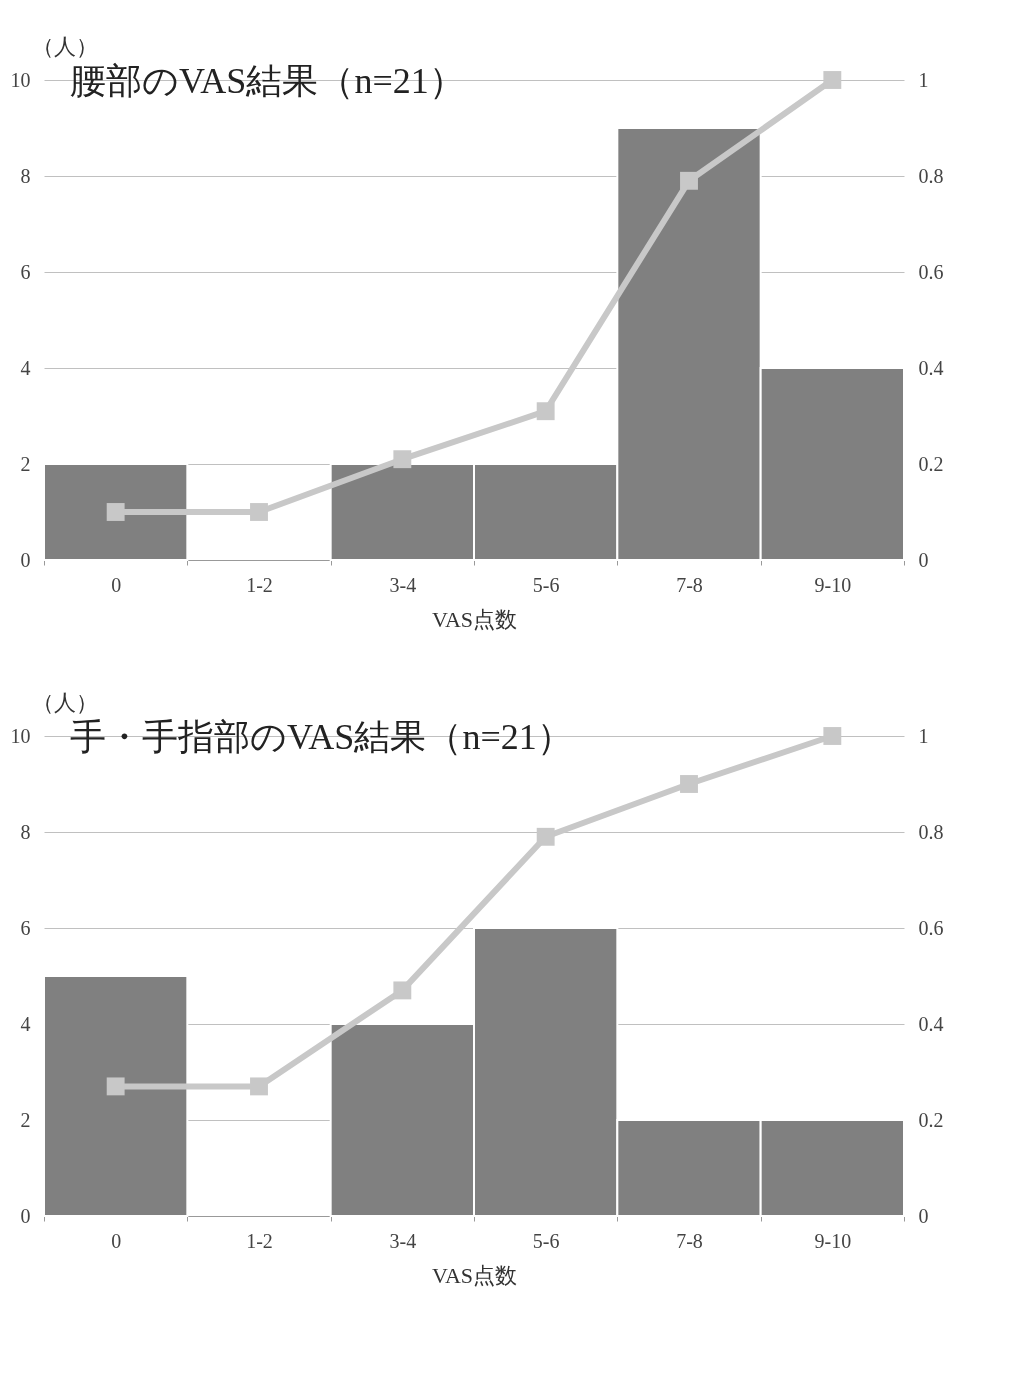  Describe the element at coordinates (267, 81) in the screenshot. I see `chart-title: 腰部のVAS結果（n=21）` at that location.